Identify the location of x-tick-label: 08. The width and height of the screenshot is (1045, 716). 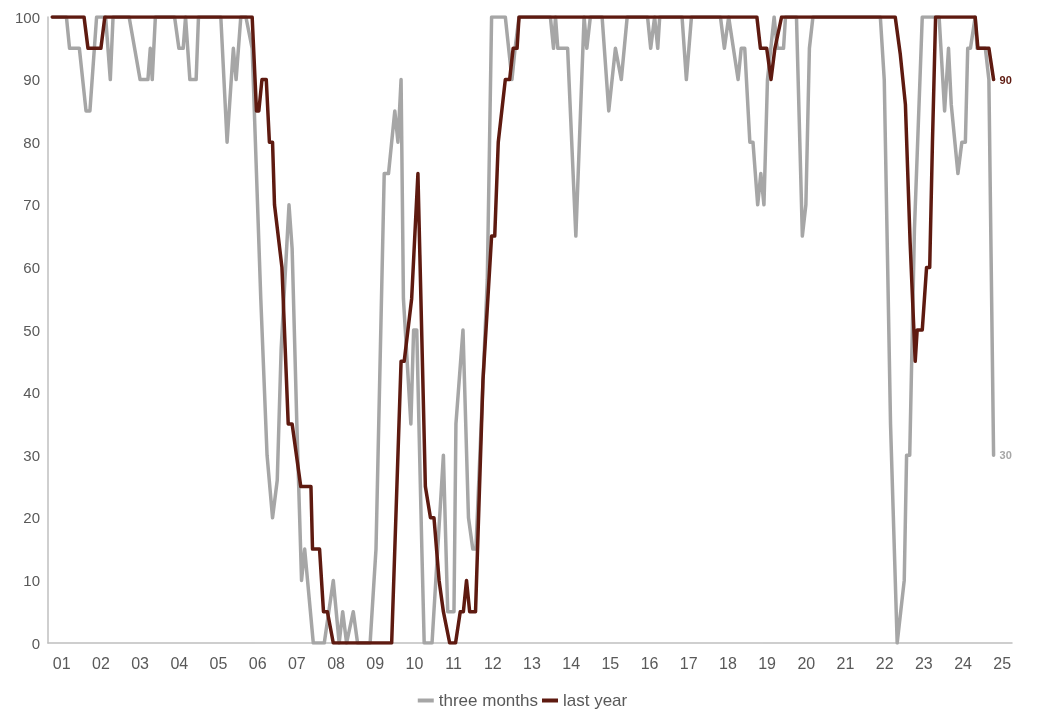
(336, 663).